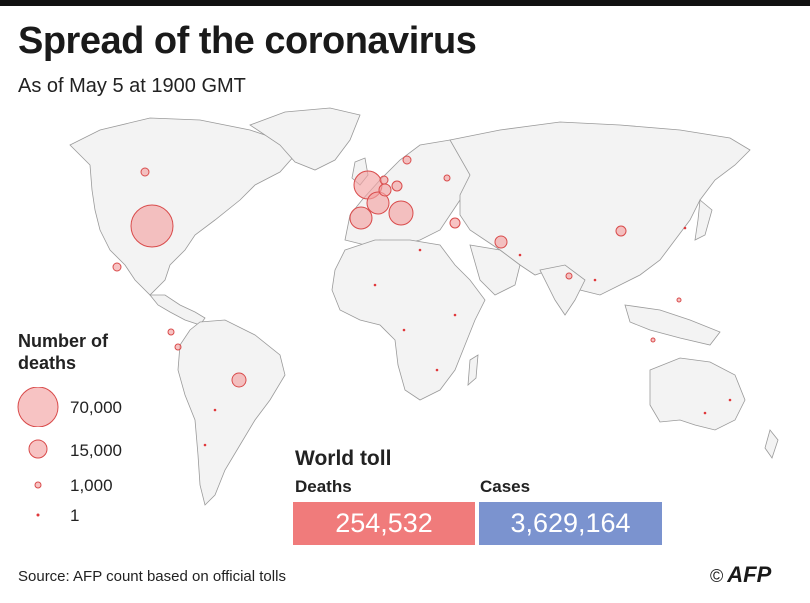  What do you see at coordinates (653, 340) in the screenshot?
I see `bubble-indonesia` at bounding box center [653, 340].